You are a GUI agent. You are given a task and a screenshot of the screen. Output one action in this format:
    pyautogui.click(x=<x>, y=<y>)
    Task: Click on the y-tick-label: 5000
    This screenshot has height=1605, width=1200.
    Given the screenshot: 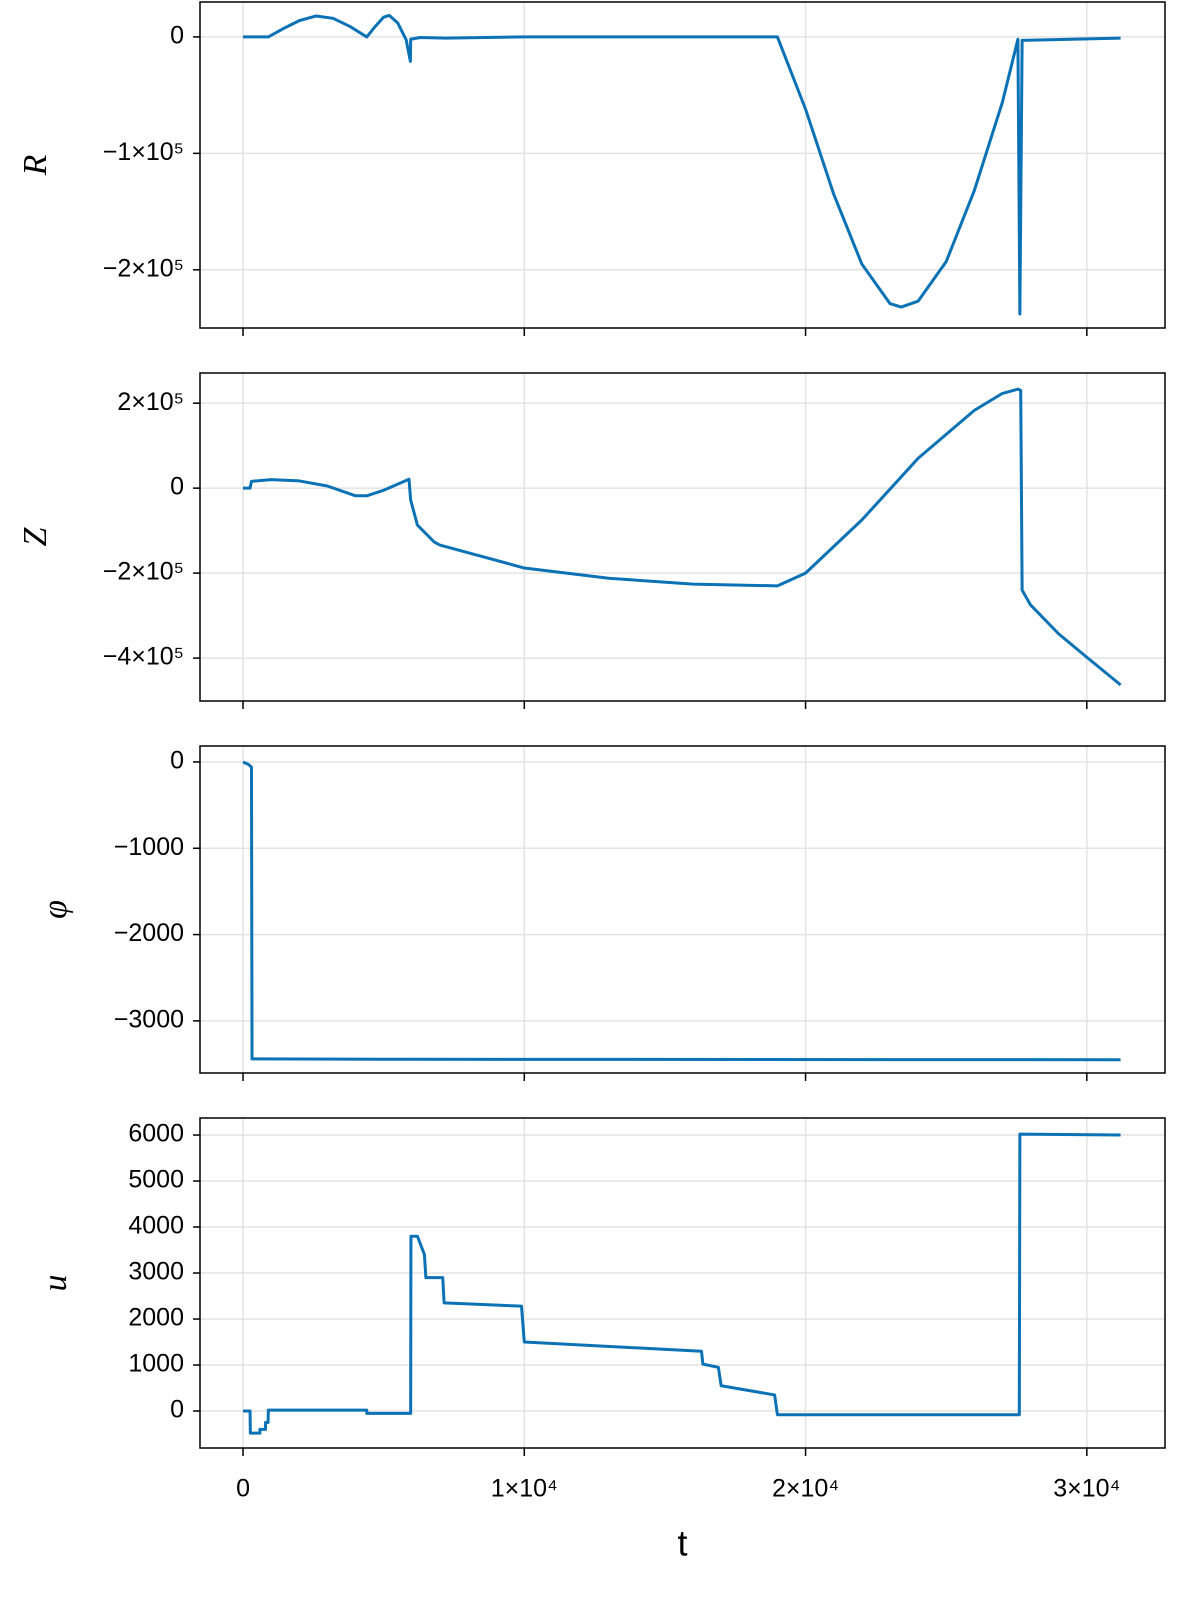 What is the action you would take?
    pyautogui.click(x=156, y=1180)
    